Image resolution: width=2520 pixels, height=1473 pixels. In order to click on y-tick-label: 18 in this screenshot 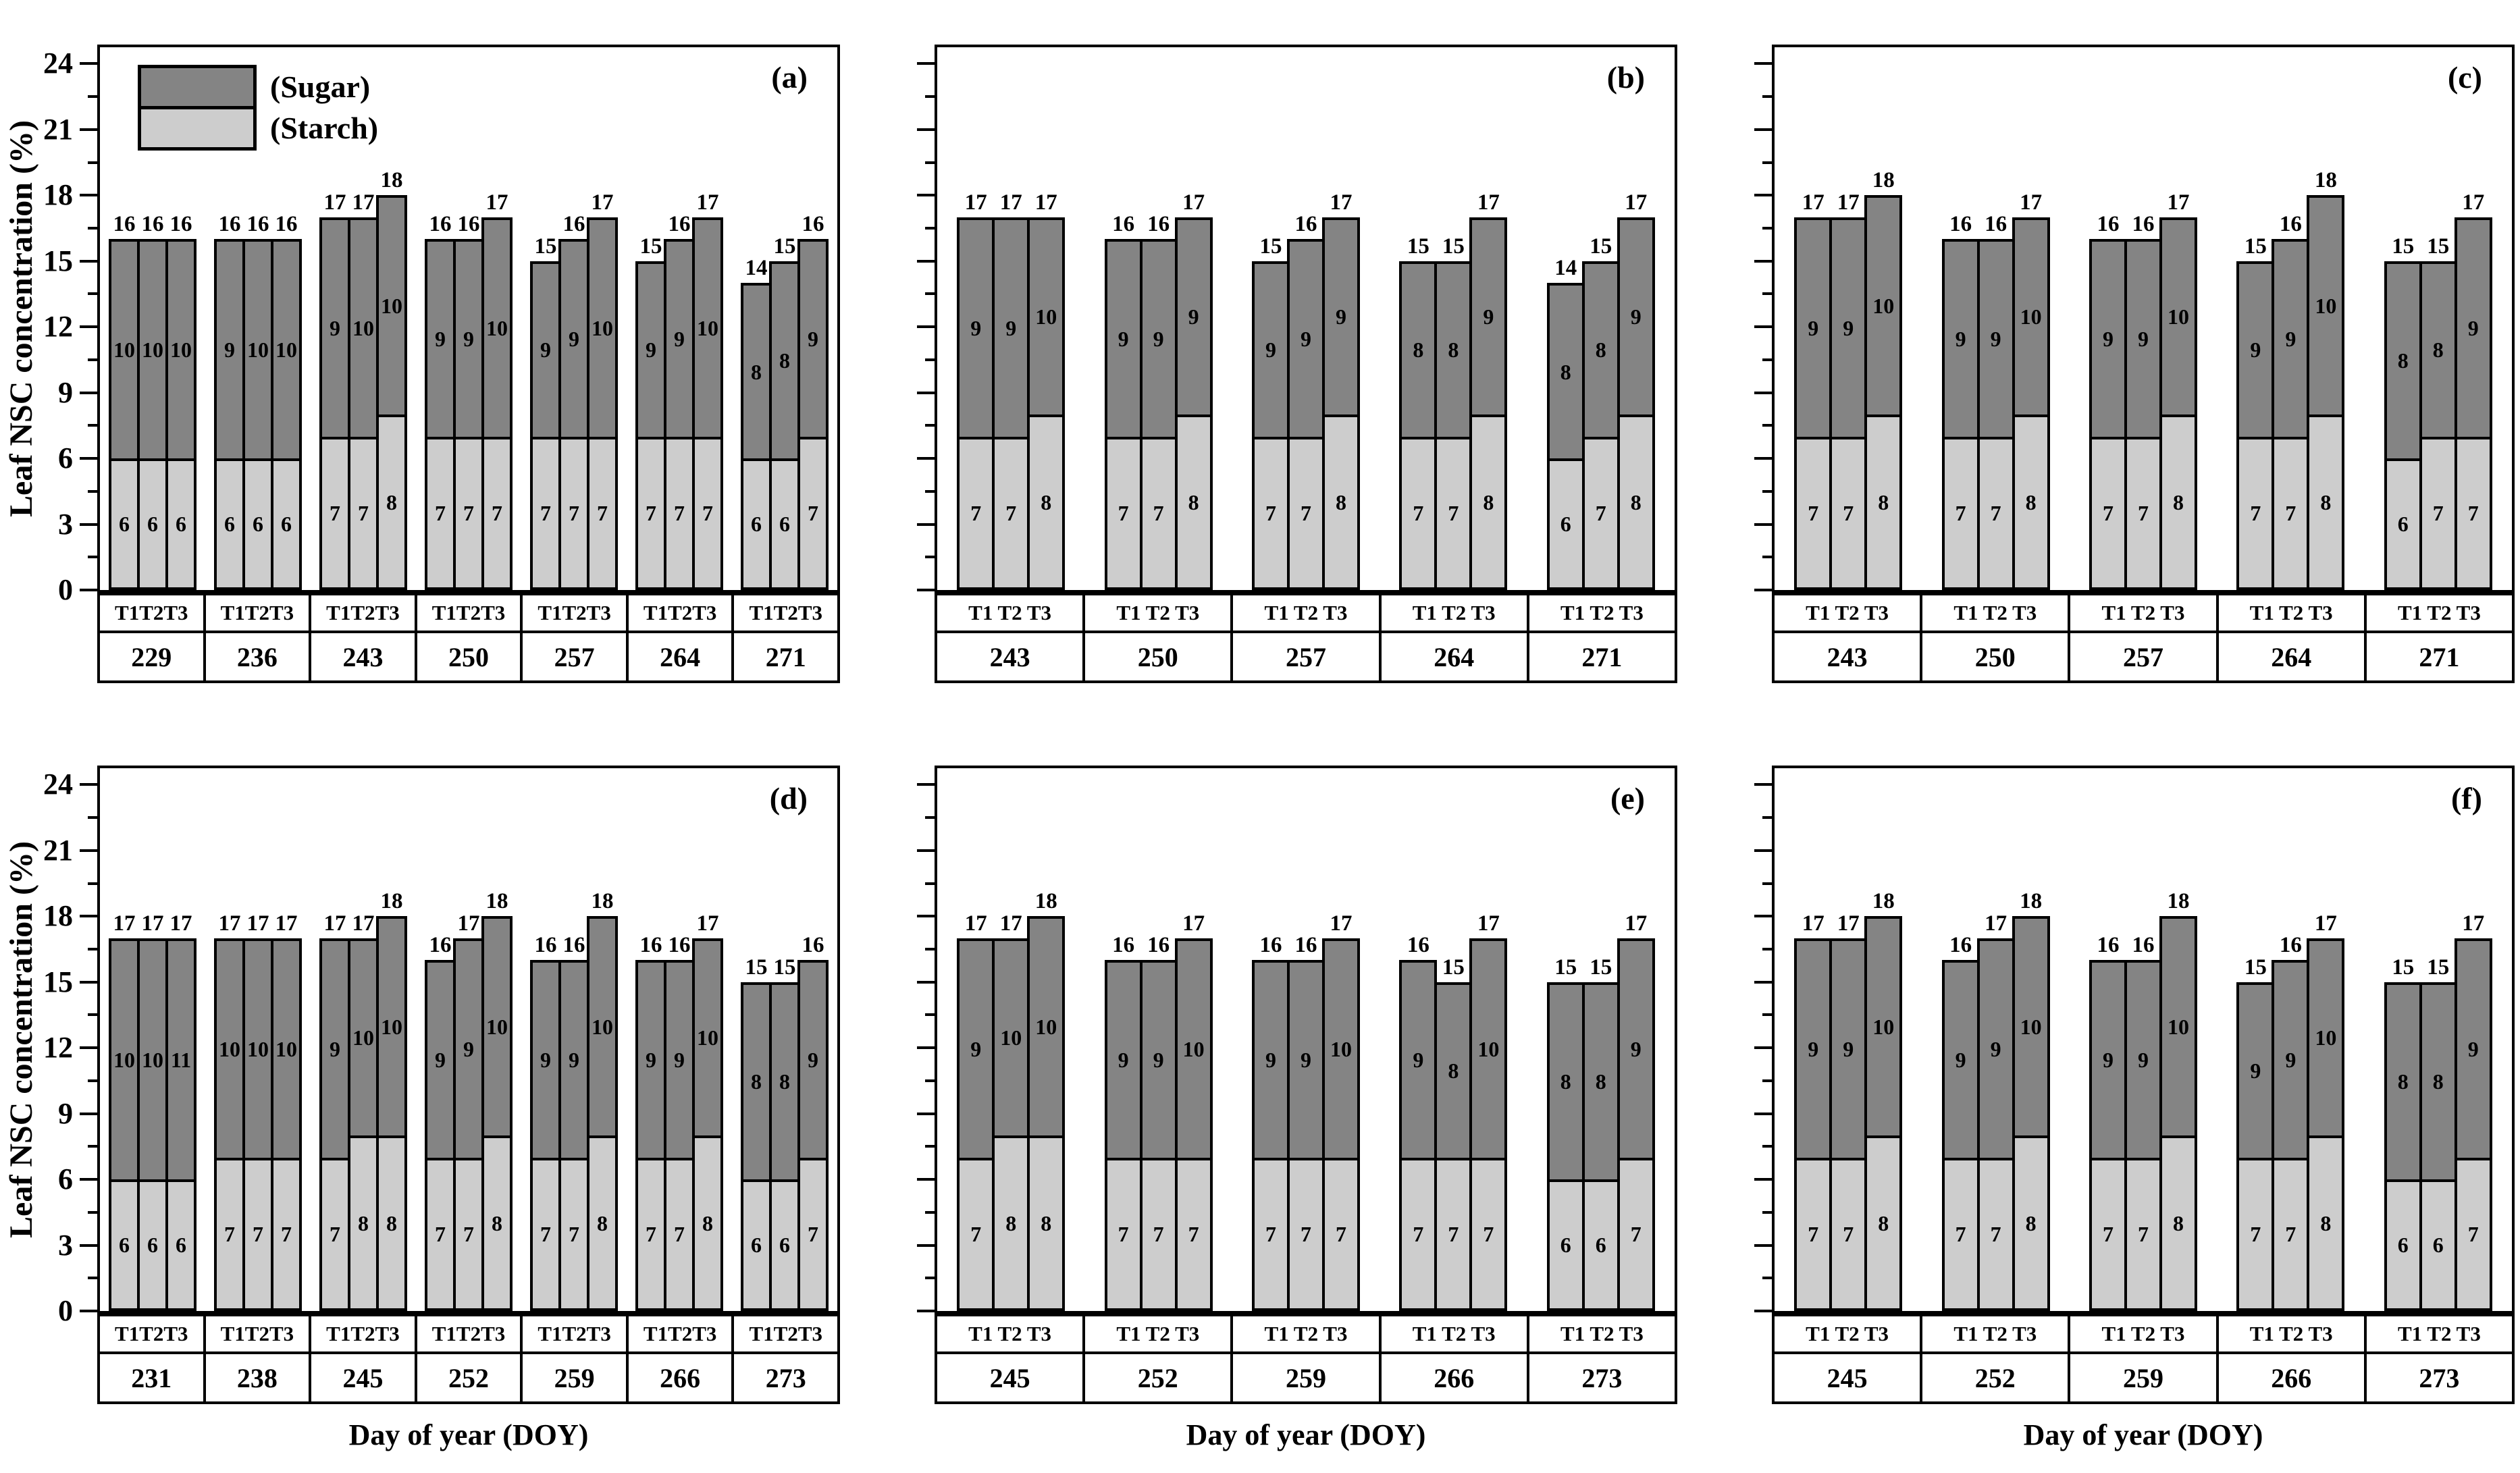, I will do `click(58, 916)`.